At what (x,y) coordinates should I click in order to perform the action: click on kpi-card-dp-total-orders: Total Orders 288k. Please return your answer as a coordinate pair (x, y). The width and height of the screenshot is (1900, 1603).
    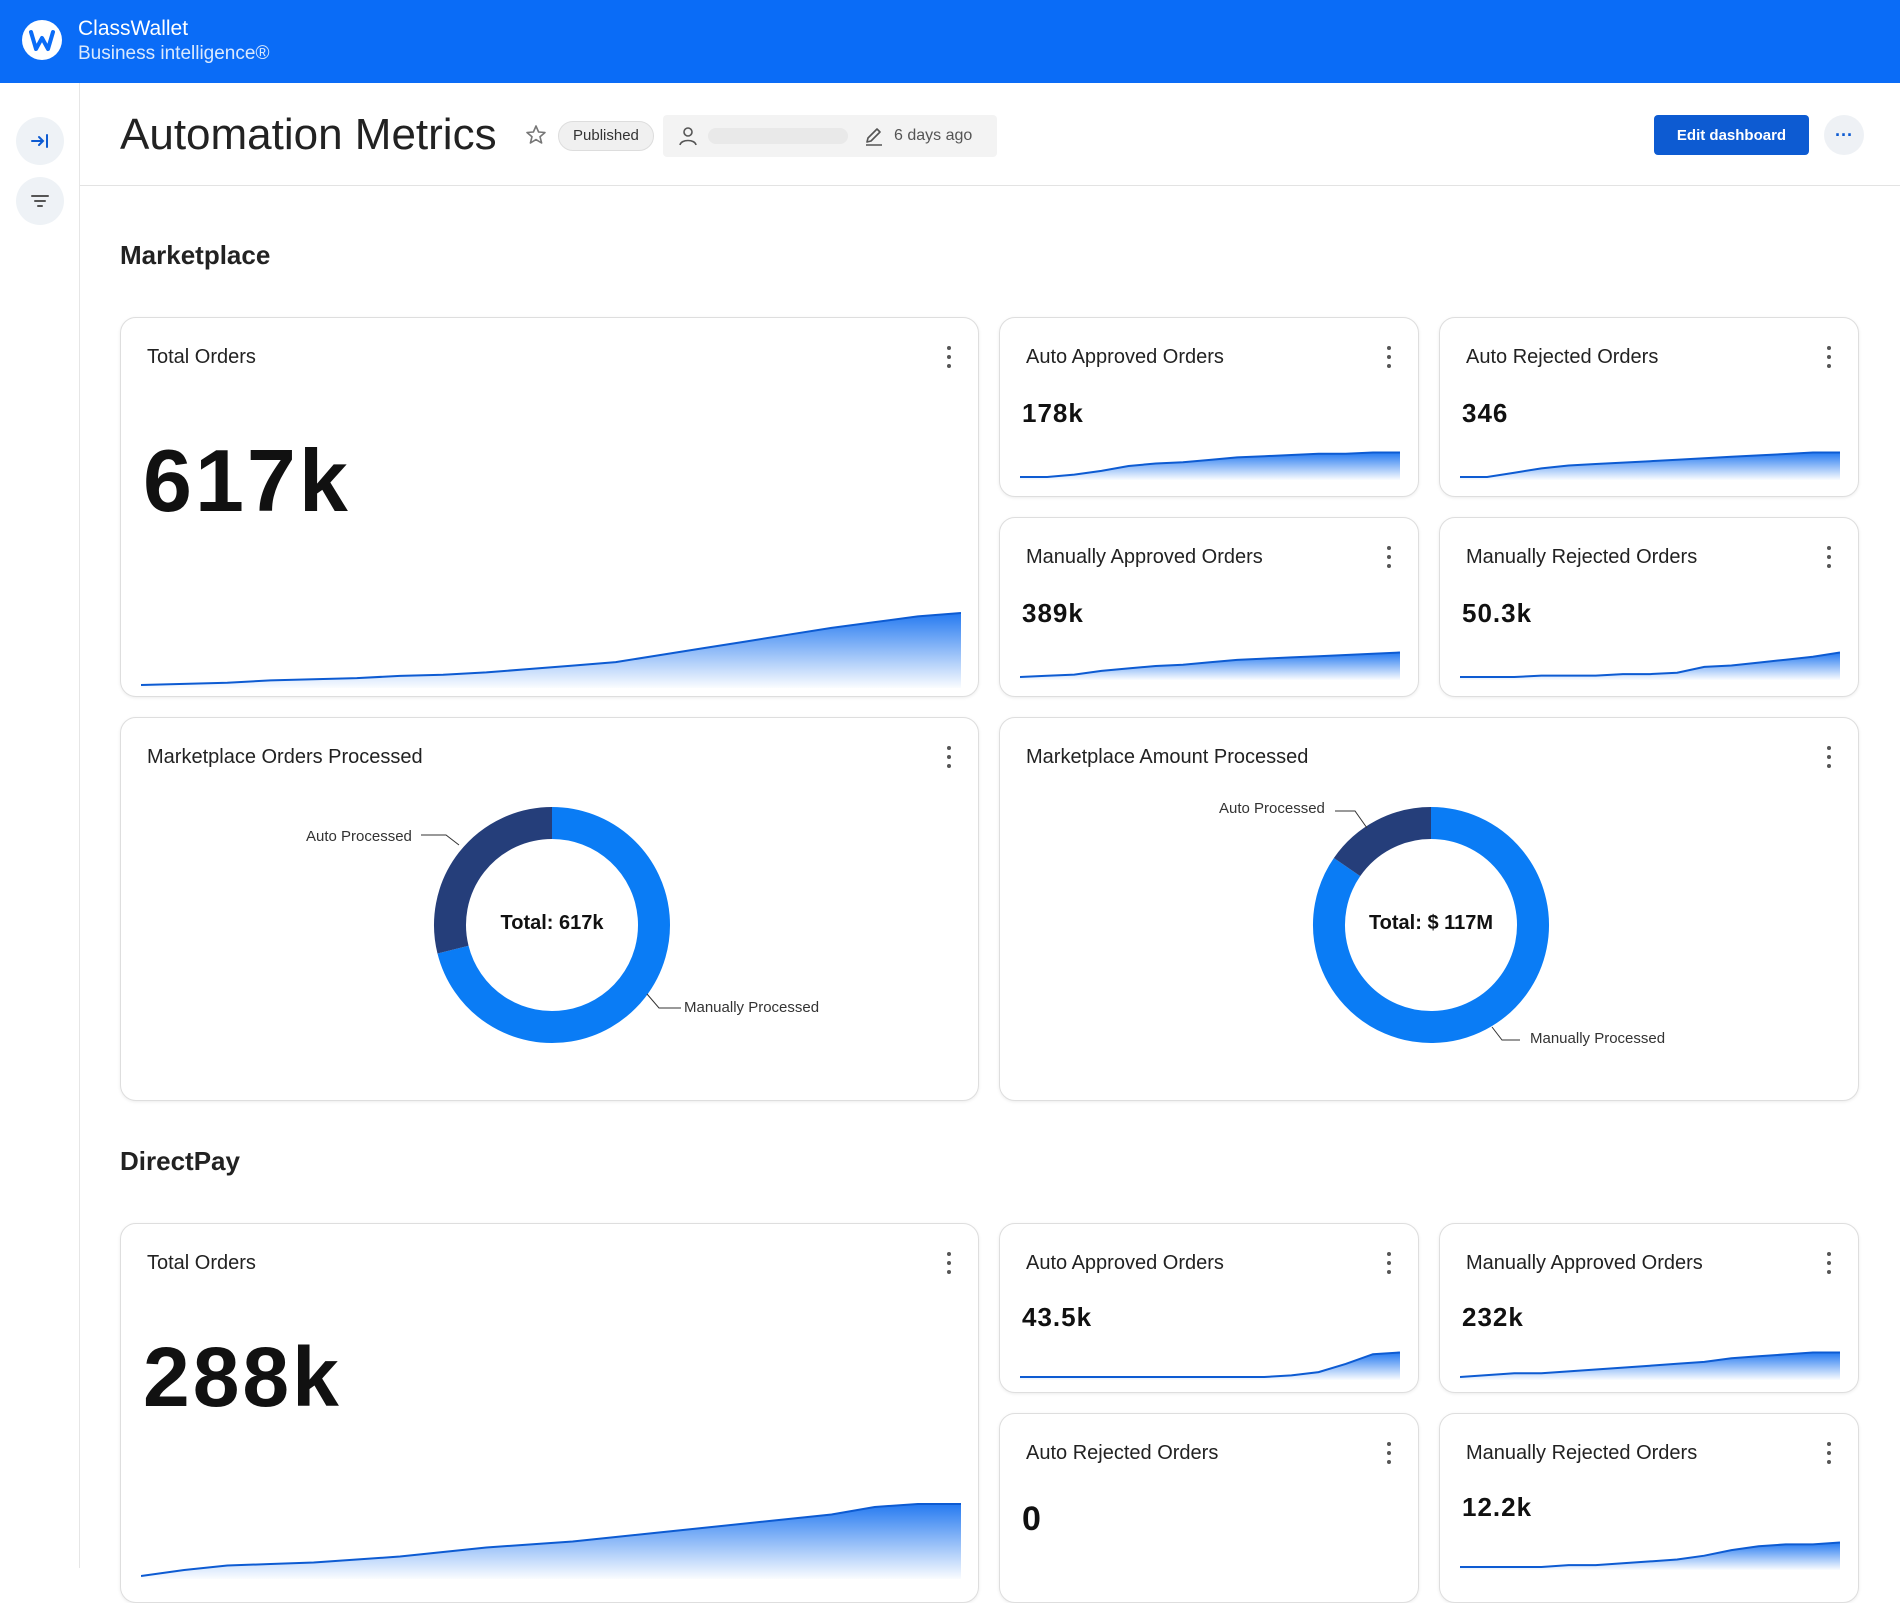
    Looking at the image, I should click on (549, 1413).